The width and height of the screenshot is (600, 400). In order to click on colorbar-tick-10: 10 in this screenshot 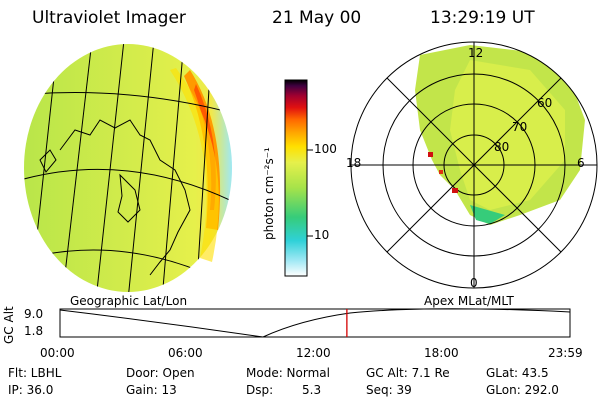, I will do `click(322, 235)`.